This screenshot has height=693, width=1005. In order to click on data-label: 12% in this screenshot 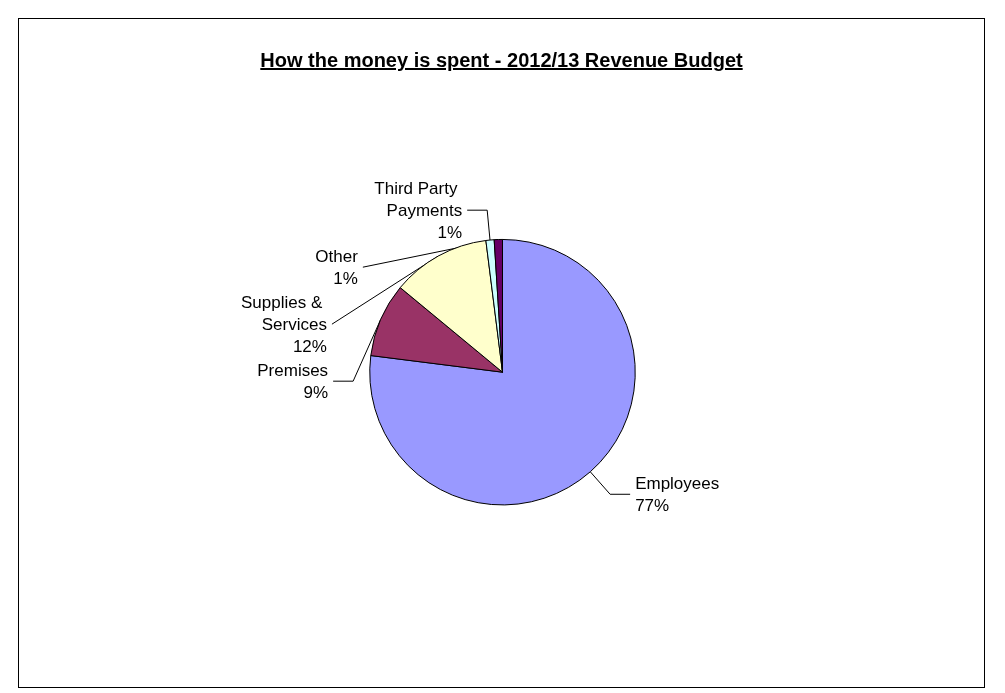, I will do `click(309, 346)`.